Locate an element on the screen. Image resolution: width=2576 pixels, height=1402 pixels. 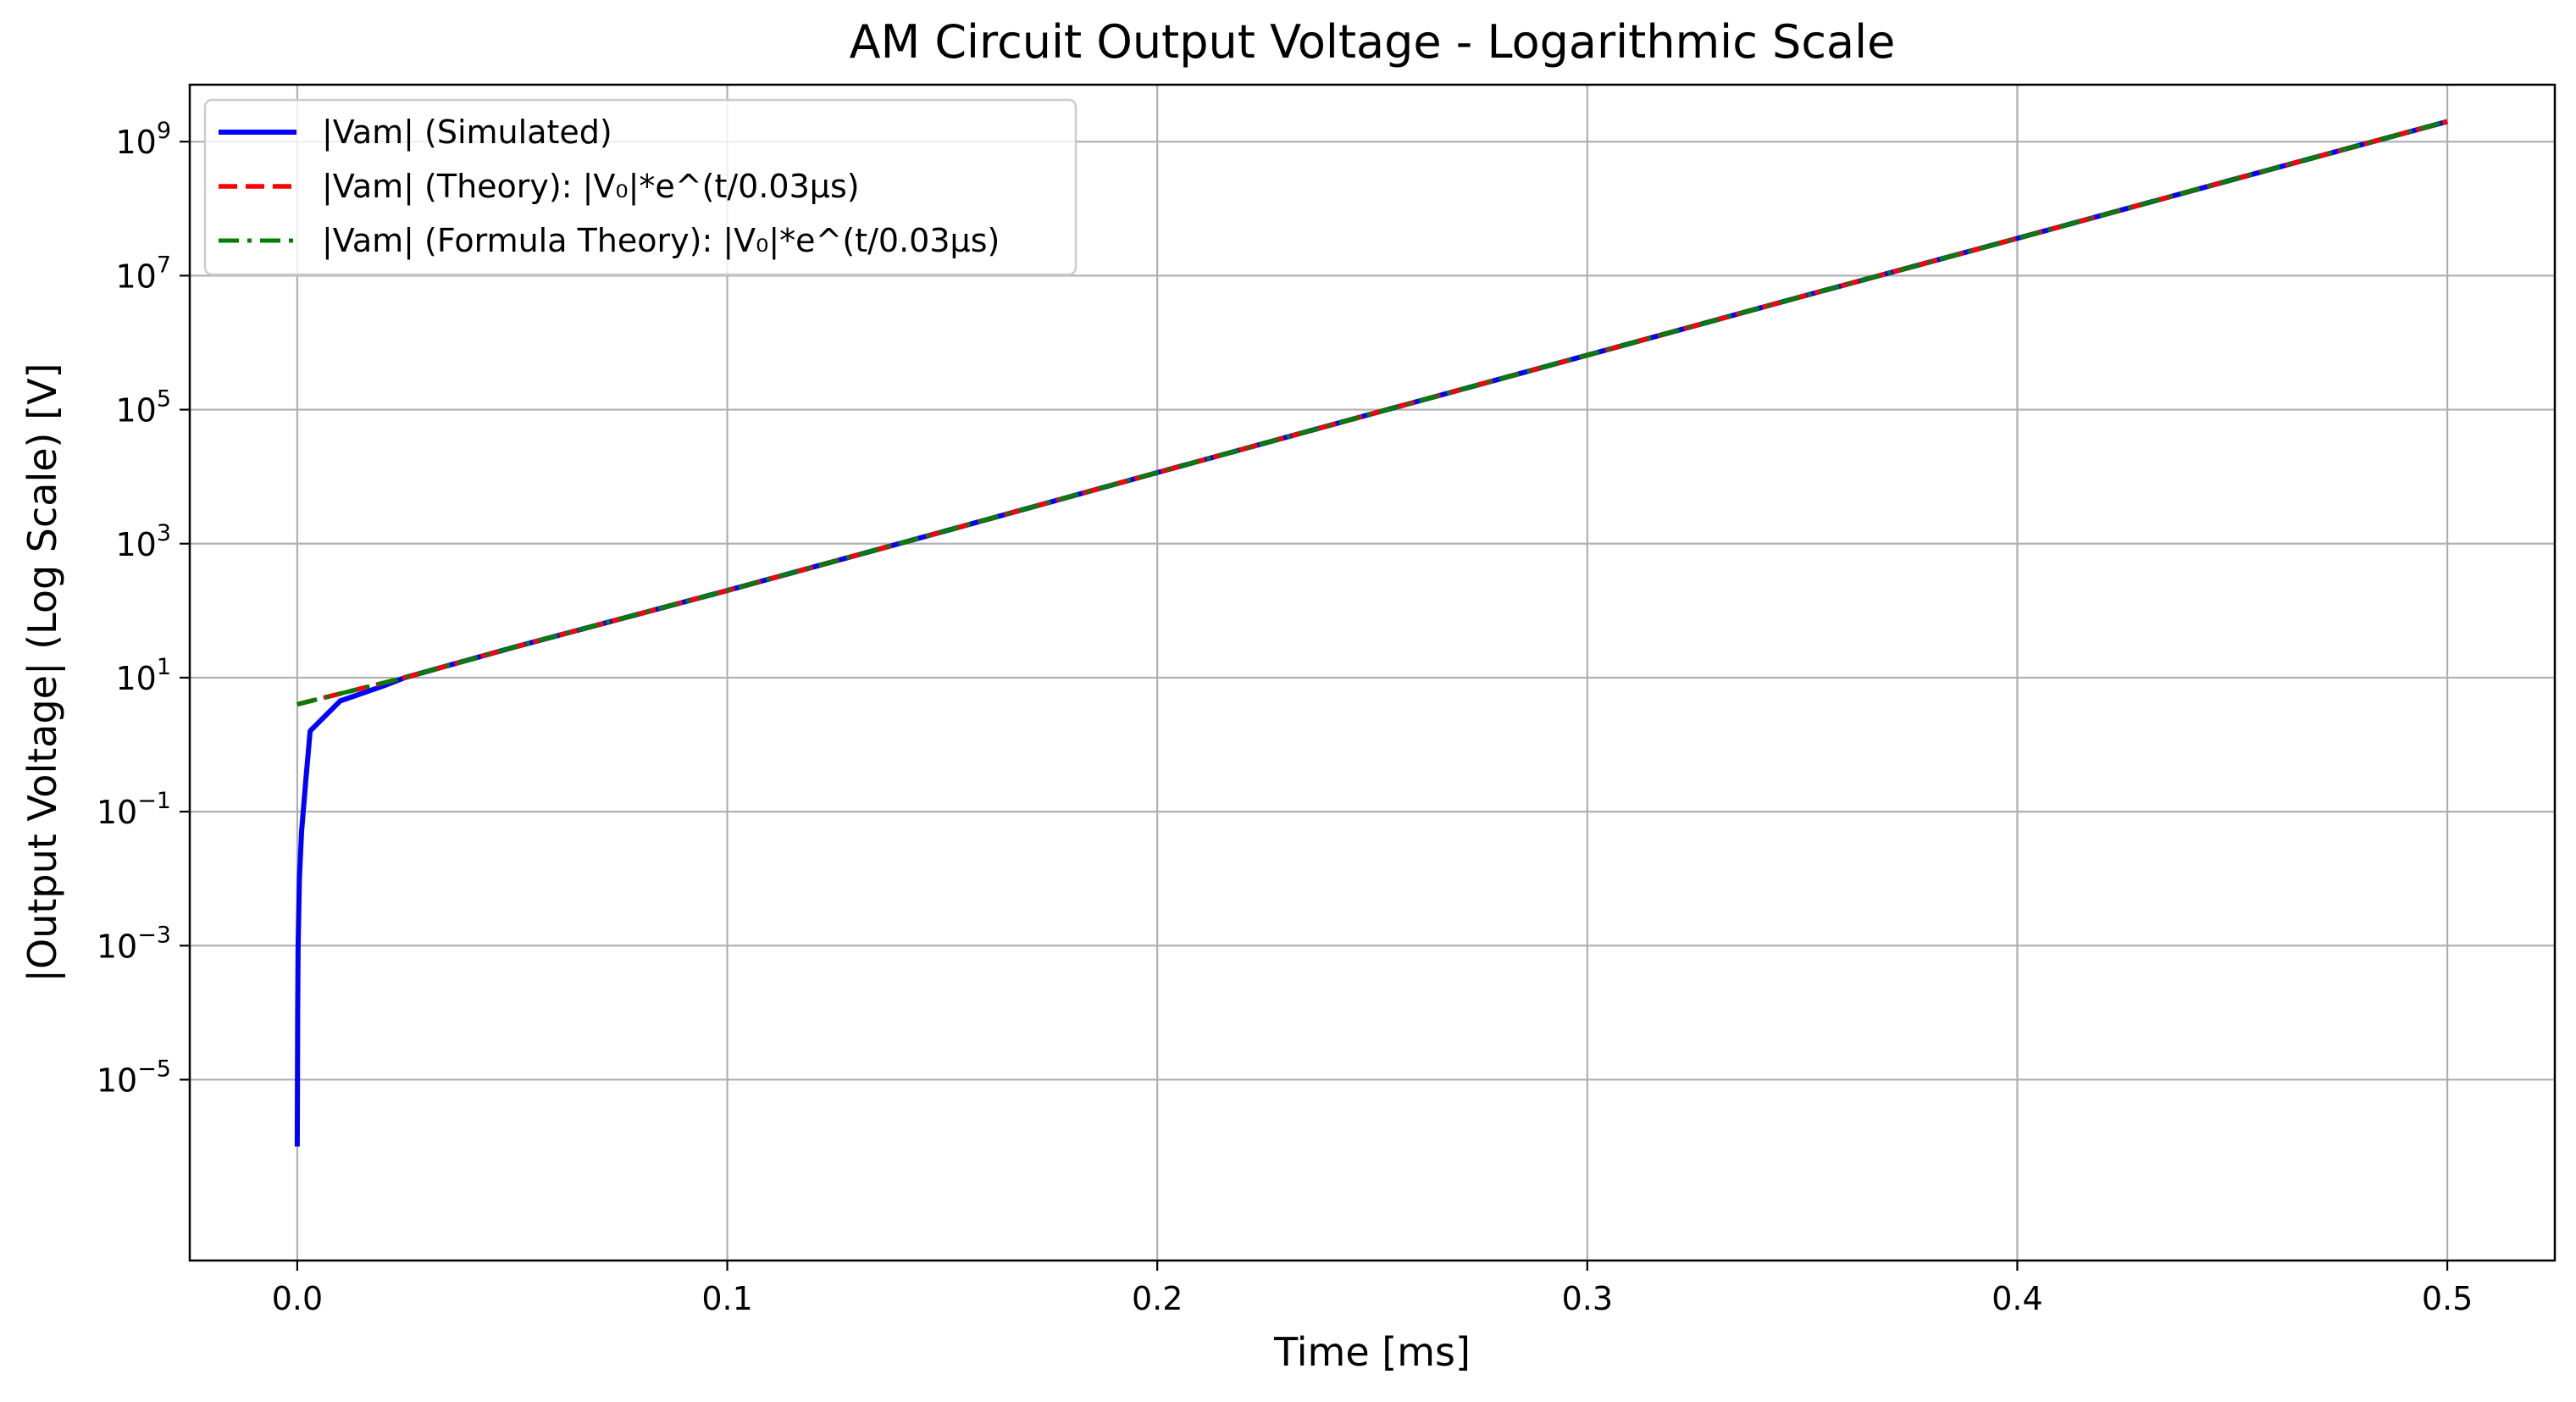
y-tick-label: 10⁵ is located at coordinates (143, 407).